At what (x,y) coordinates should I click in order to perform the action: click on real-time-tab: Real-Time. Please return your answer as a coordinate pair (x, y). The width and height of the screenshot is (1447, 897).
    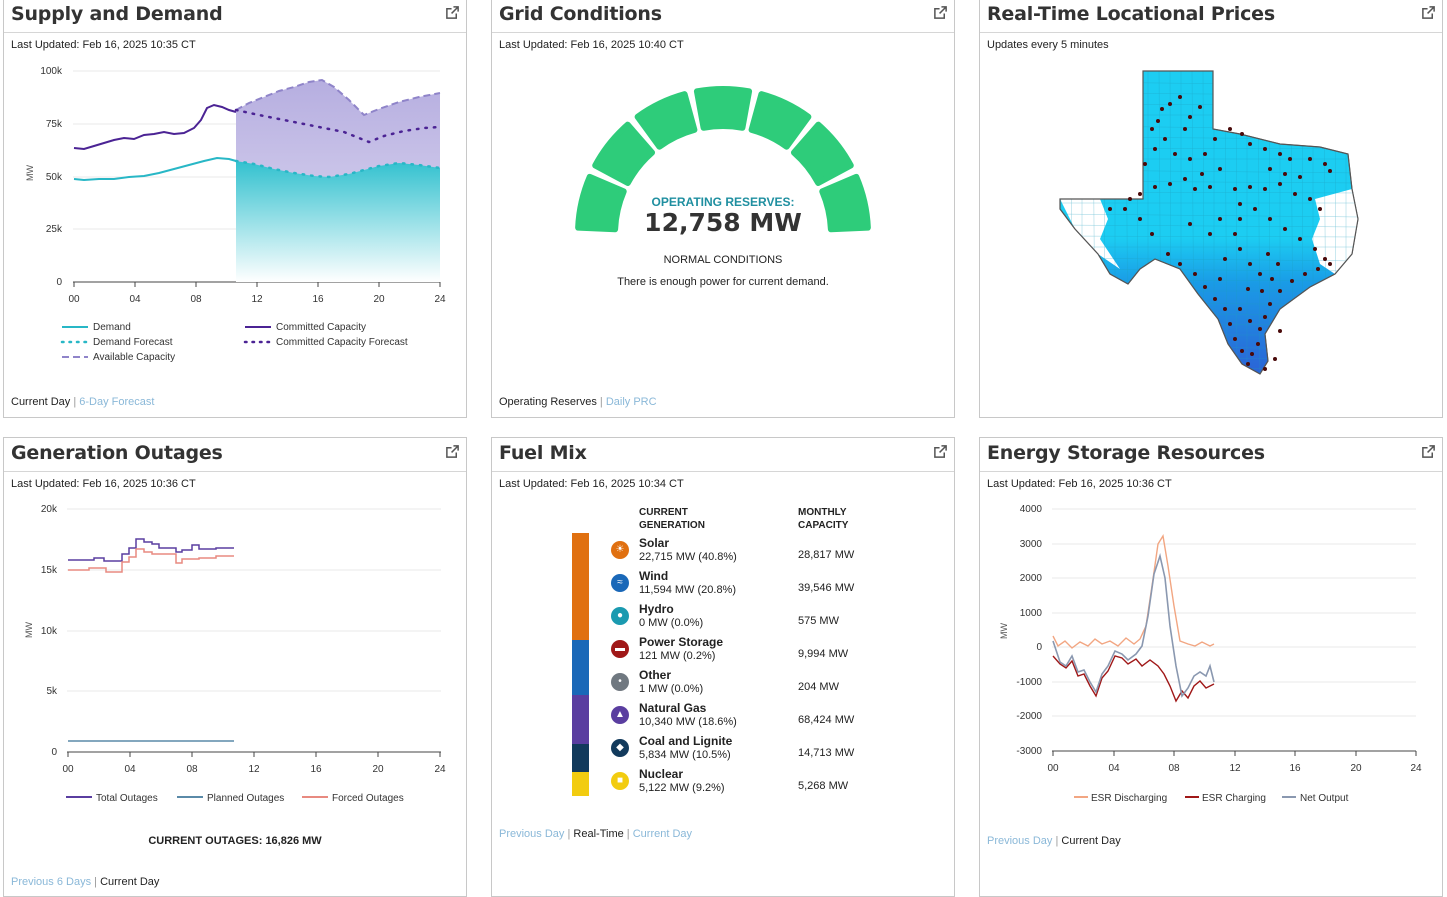
    Looking at the image, I should click on (598, 834).